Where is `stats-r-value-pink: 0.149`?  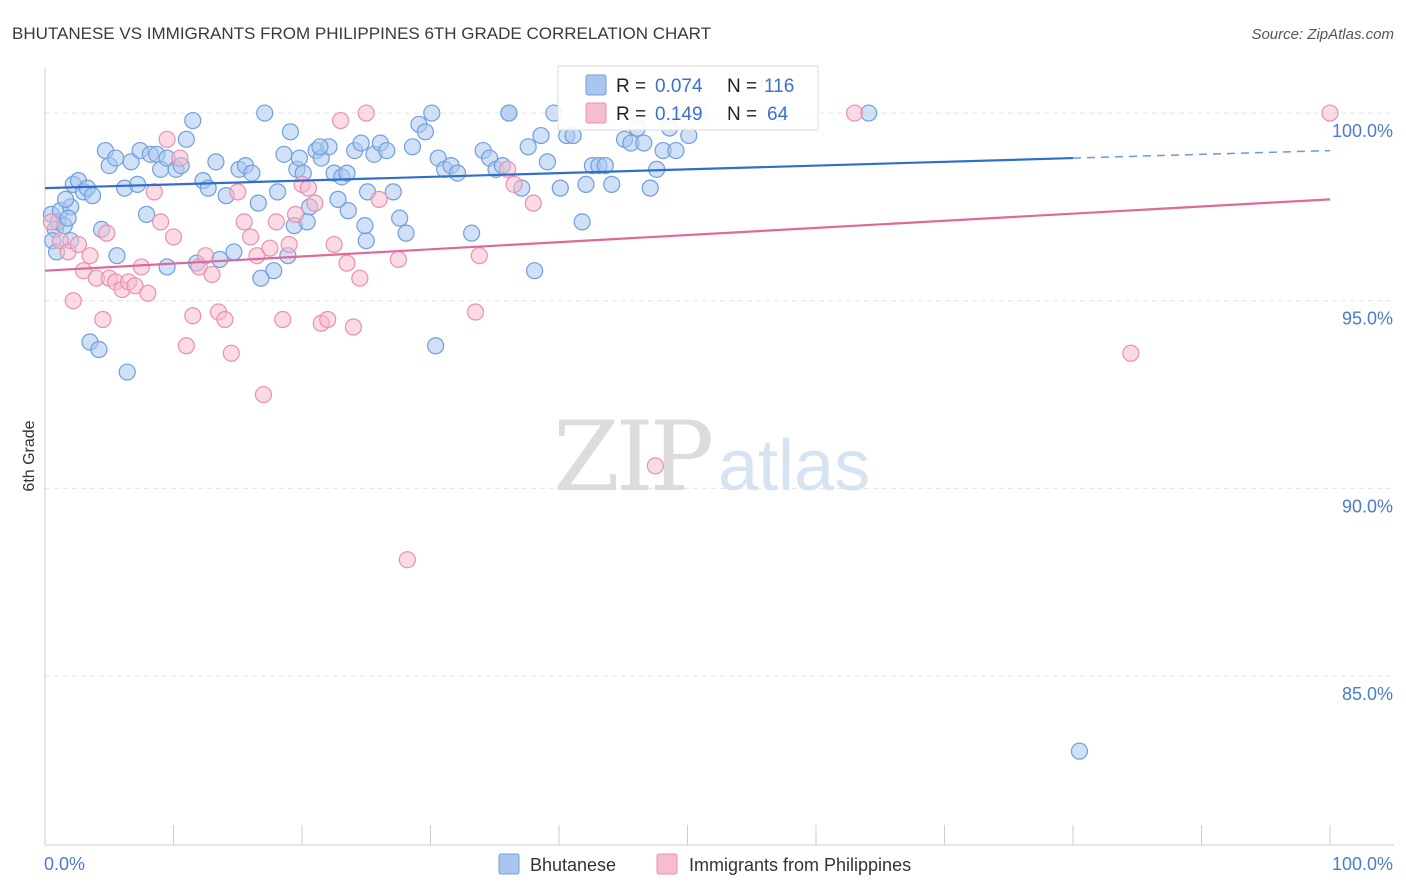
stats-r-value-pink: 0.149 is located at coordinates (679, 114).